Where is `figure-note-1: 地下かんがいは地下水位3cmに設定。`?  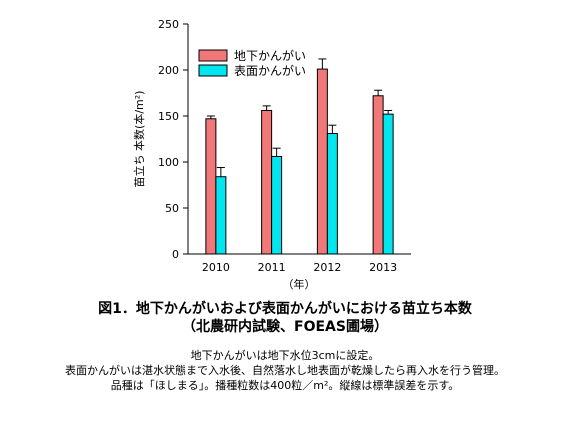
figure-note-1: 地下かんがいは地下水位3cmに設定。 is located at coordinates (285, 355).